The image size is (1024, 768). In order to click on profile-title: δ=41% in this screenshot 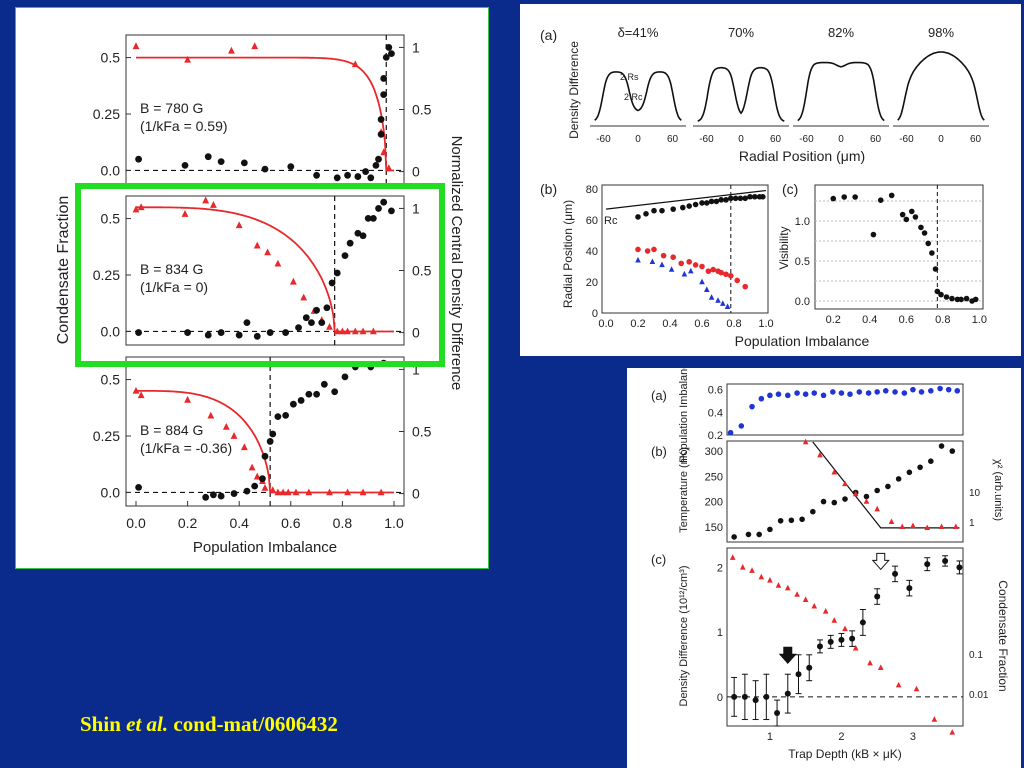, I will do `click(638, 32)`.